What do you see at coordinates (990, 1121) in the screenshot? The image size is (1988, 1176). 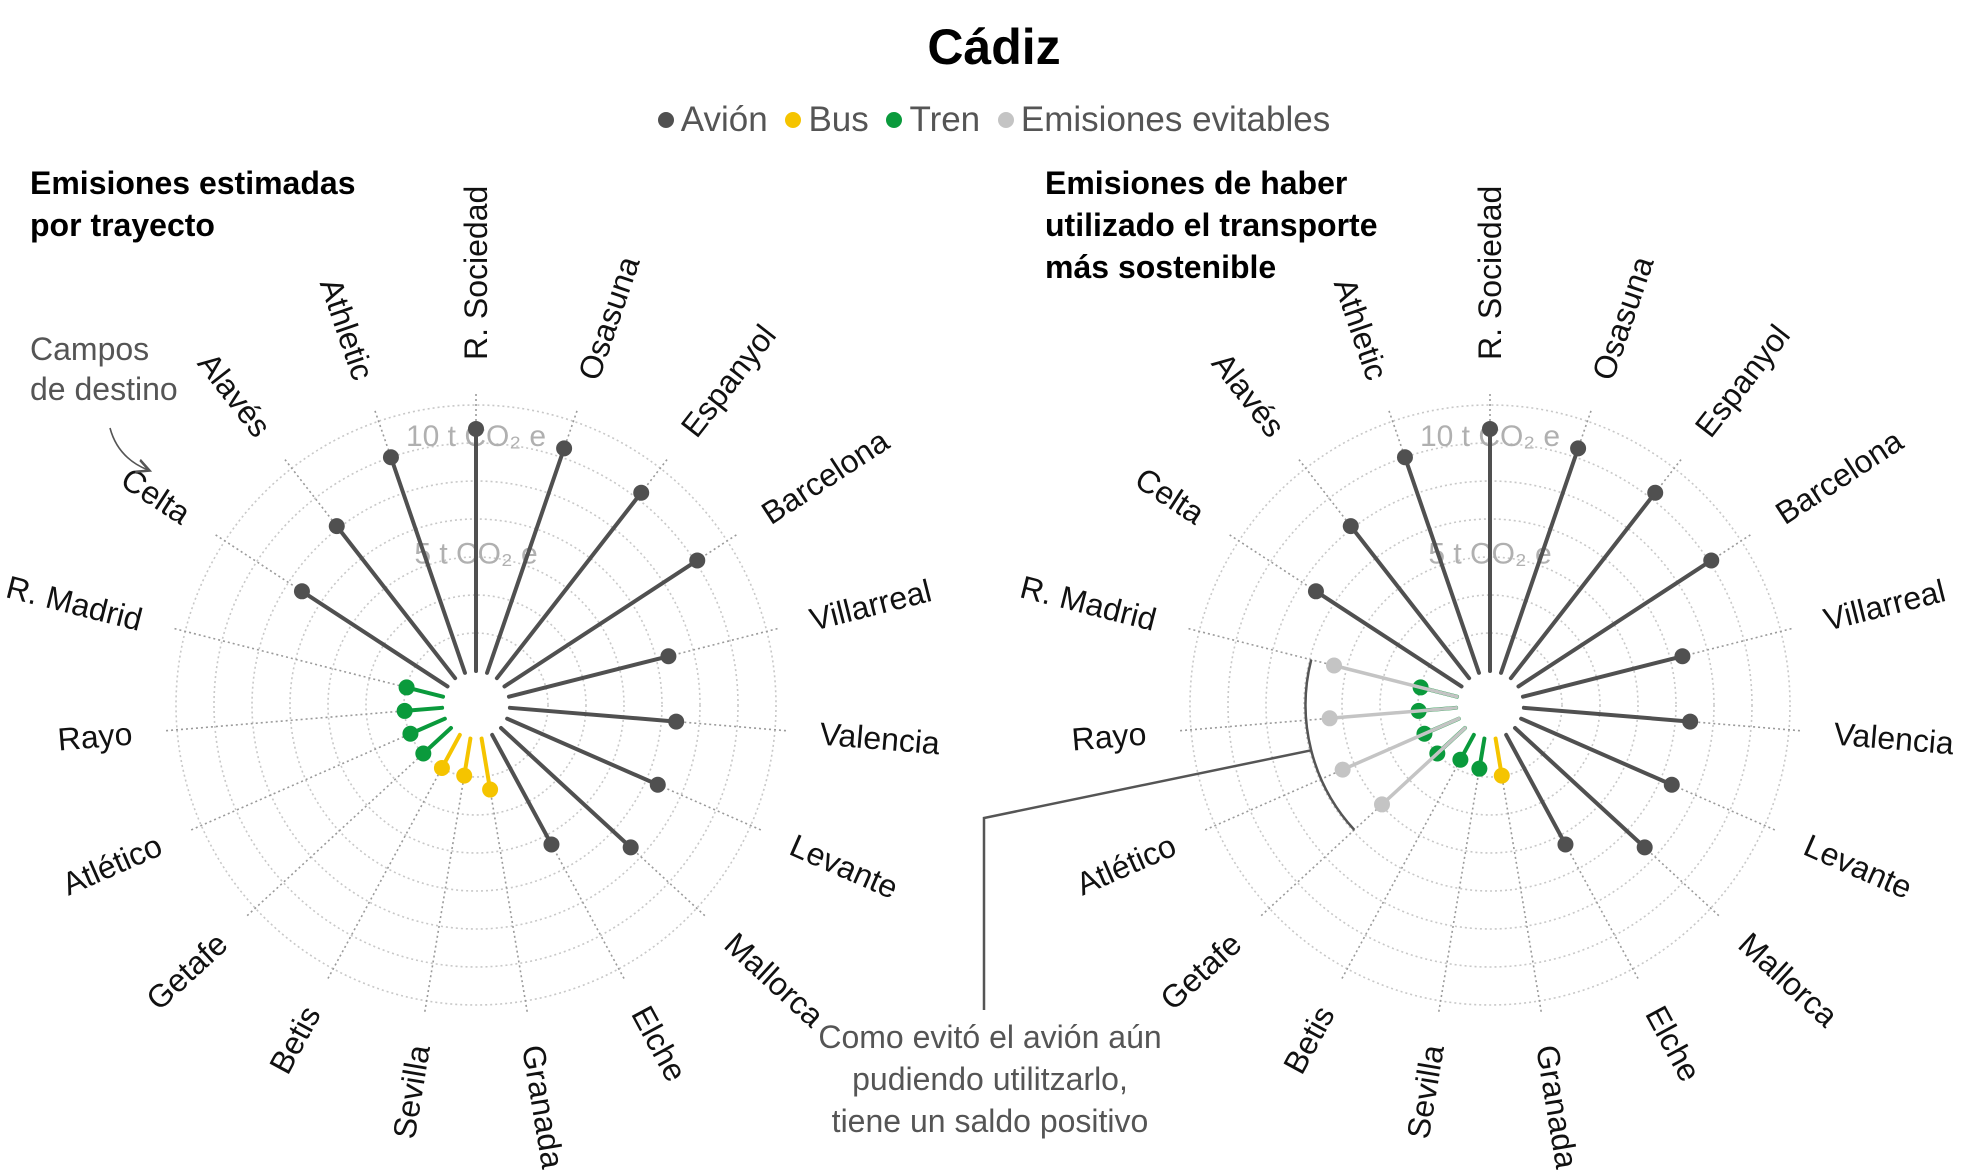 I see `annotation-avoided-line: tiene un saldo positivo` at bounding box center [990, 1121].